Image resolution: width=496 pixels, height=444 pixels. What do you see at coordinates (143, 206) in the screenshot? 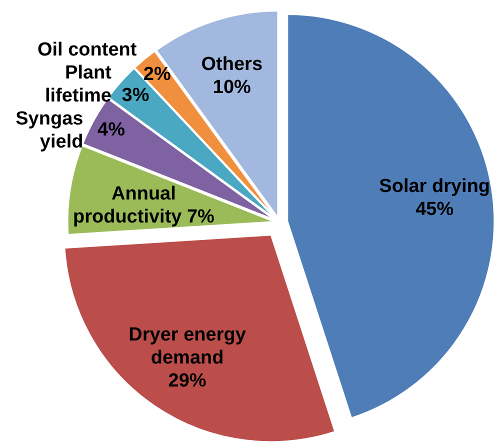
I see `slice-label: Annual productivity 7%` at bounding box center [143, 206].